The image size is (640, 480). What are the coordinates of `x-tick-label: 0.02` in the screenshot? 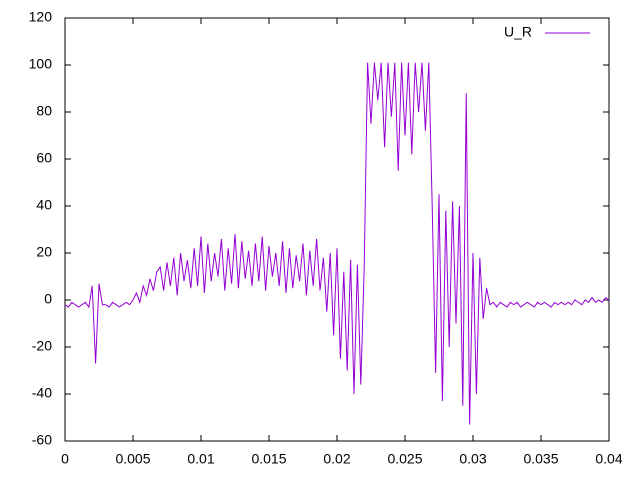 It's located at (336, 459).